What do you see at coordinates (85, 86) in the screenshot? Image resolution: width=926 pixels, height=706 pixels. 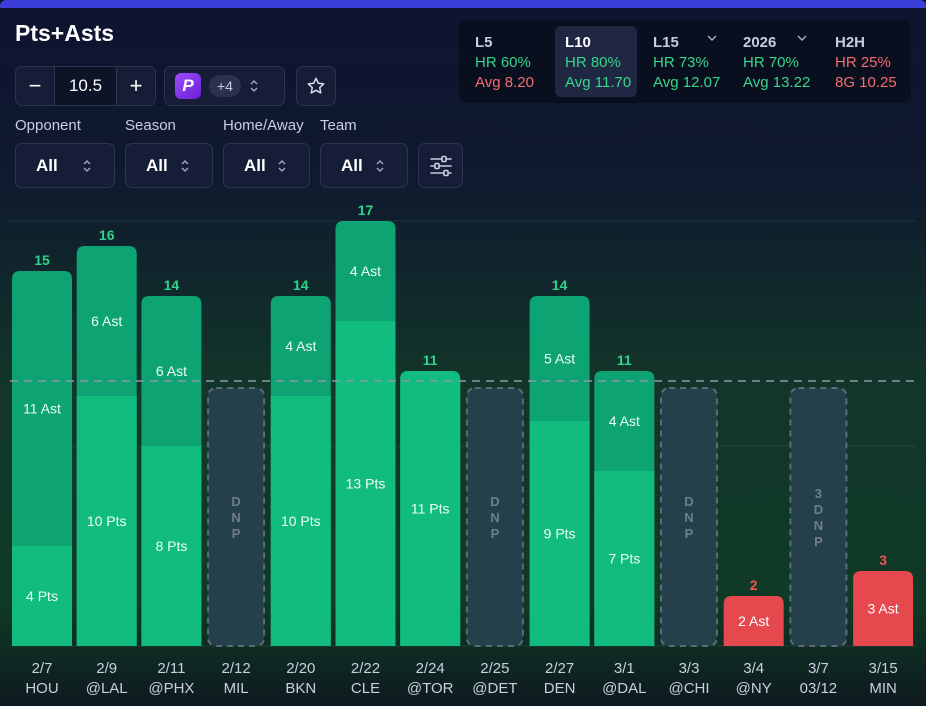 I see `line-value: 10.5` at bounding box center [85, 86].